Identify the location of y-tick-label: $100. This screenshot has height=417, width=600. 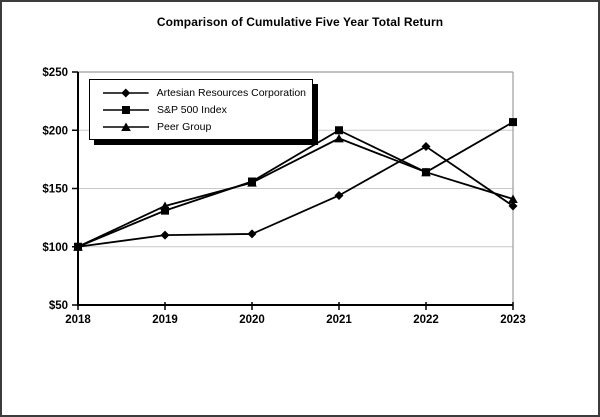
(55, 248).